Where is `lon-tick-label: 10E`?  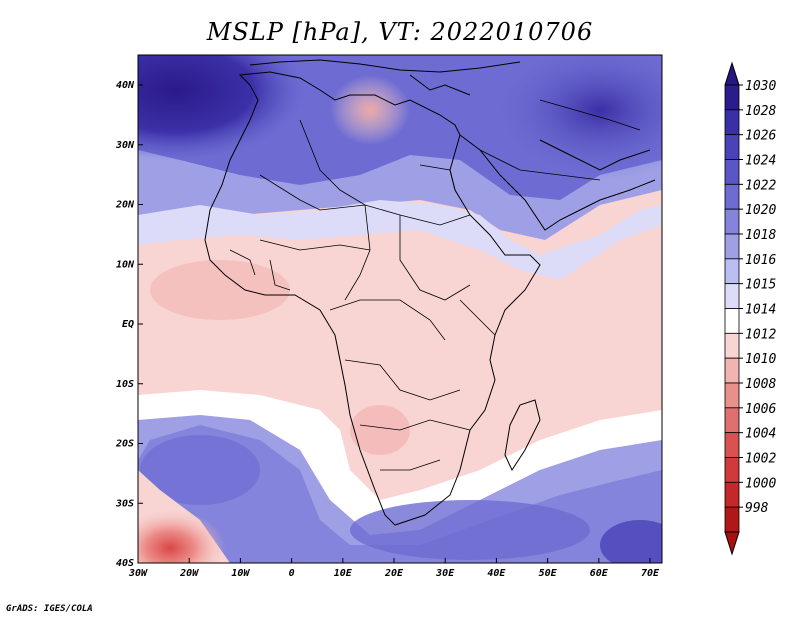
lon-tick-label: 10E is located at coordinates (343, 573).